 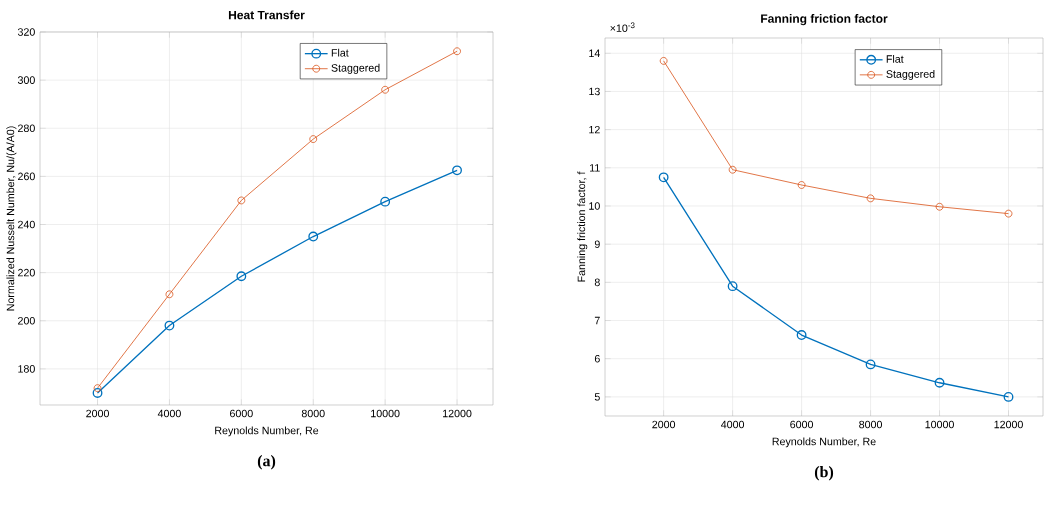 I want to click on y-tick-label: 11, so click(x=595, y=168).